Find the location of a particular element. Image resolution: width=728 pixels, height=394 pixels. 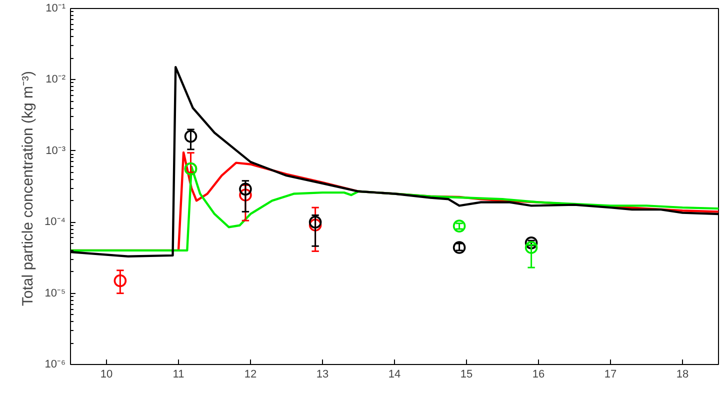

y-tick-label: 10⁻¹ is located at coordinates (56, 8).